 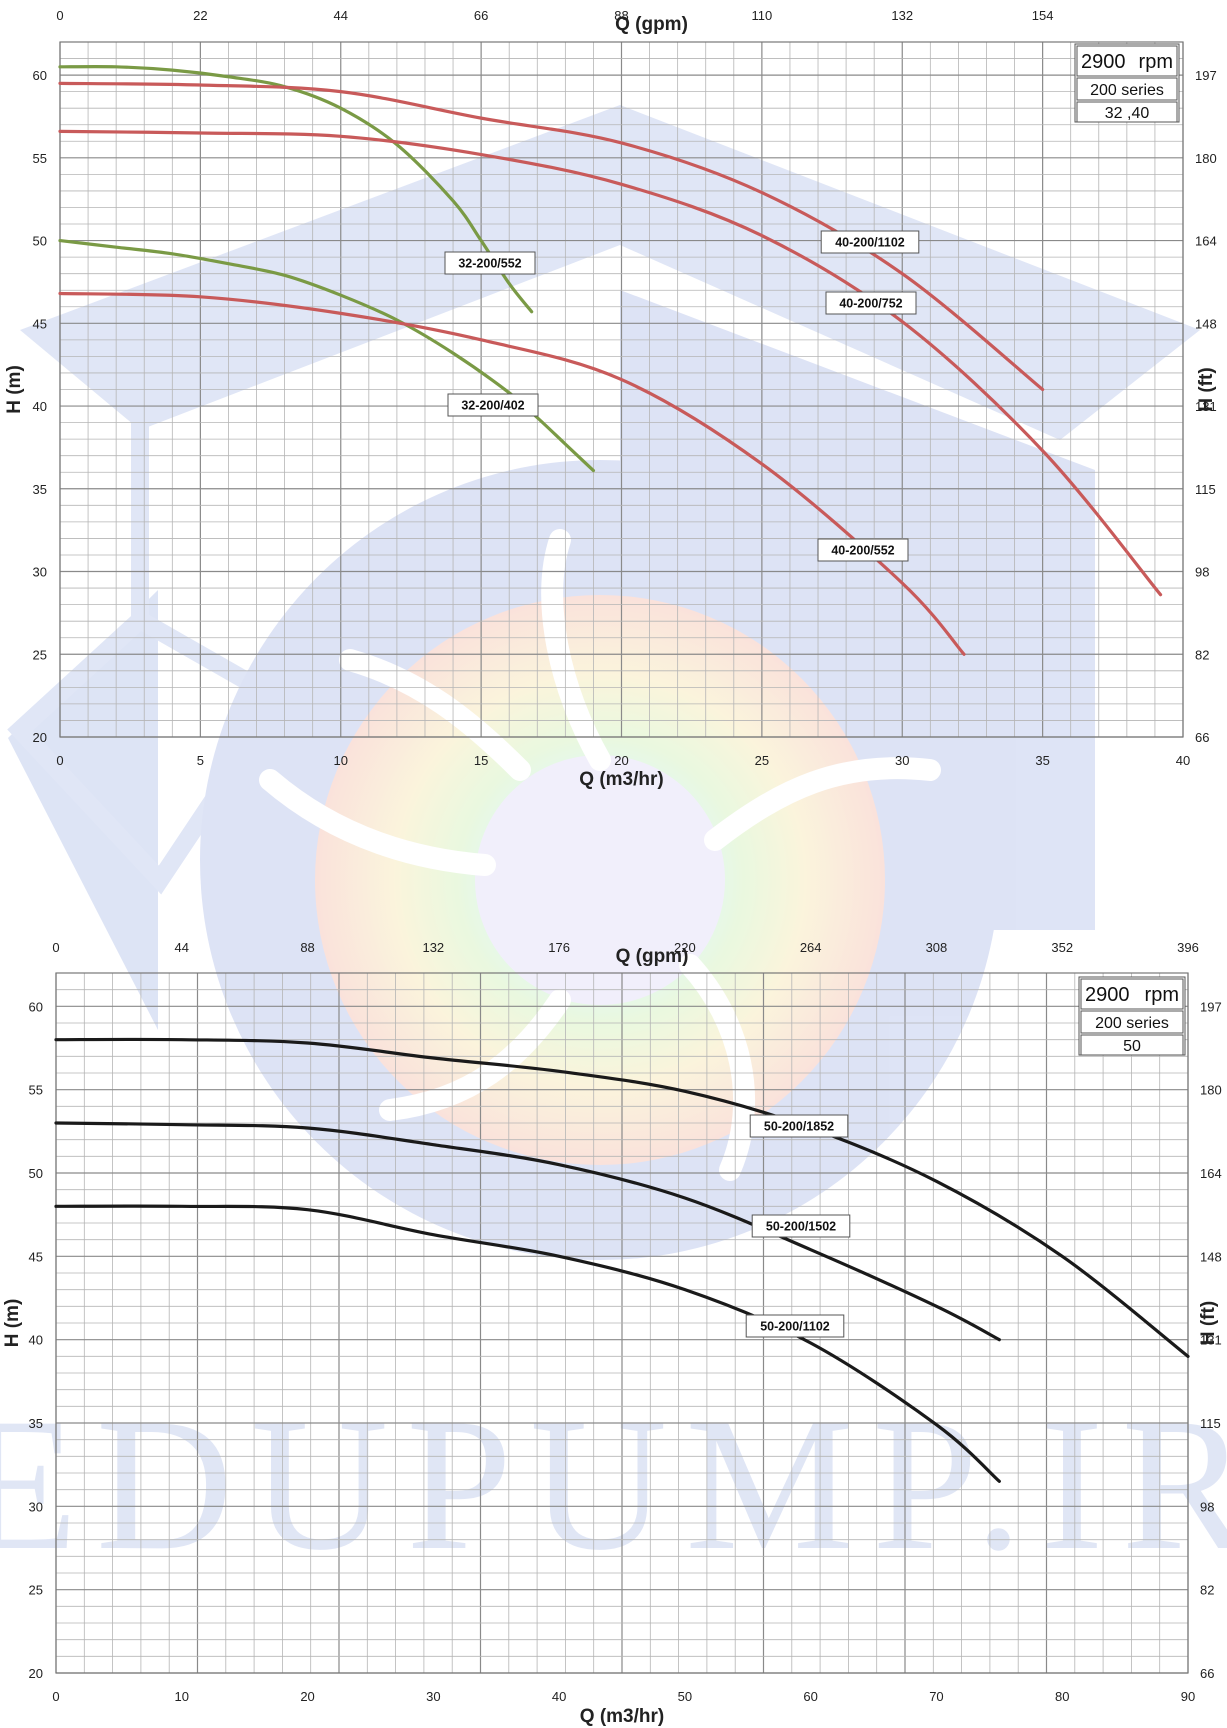 What do you see at coordinates (1211, 1006) in the screenshot?
I see `y2-tick-label: 197` at bounding box center [1211, 1006].